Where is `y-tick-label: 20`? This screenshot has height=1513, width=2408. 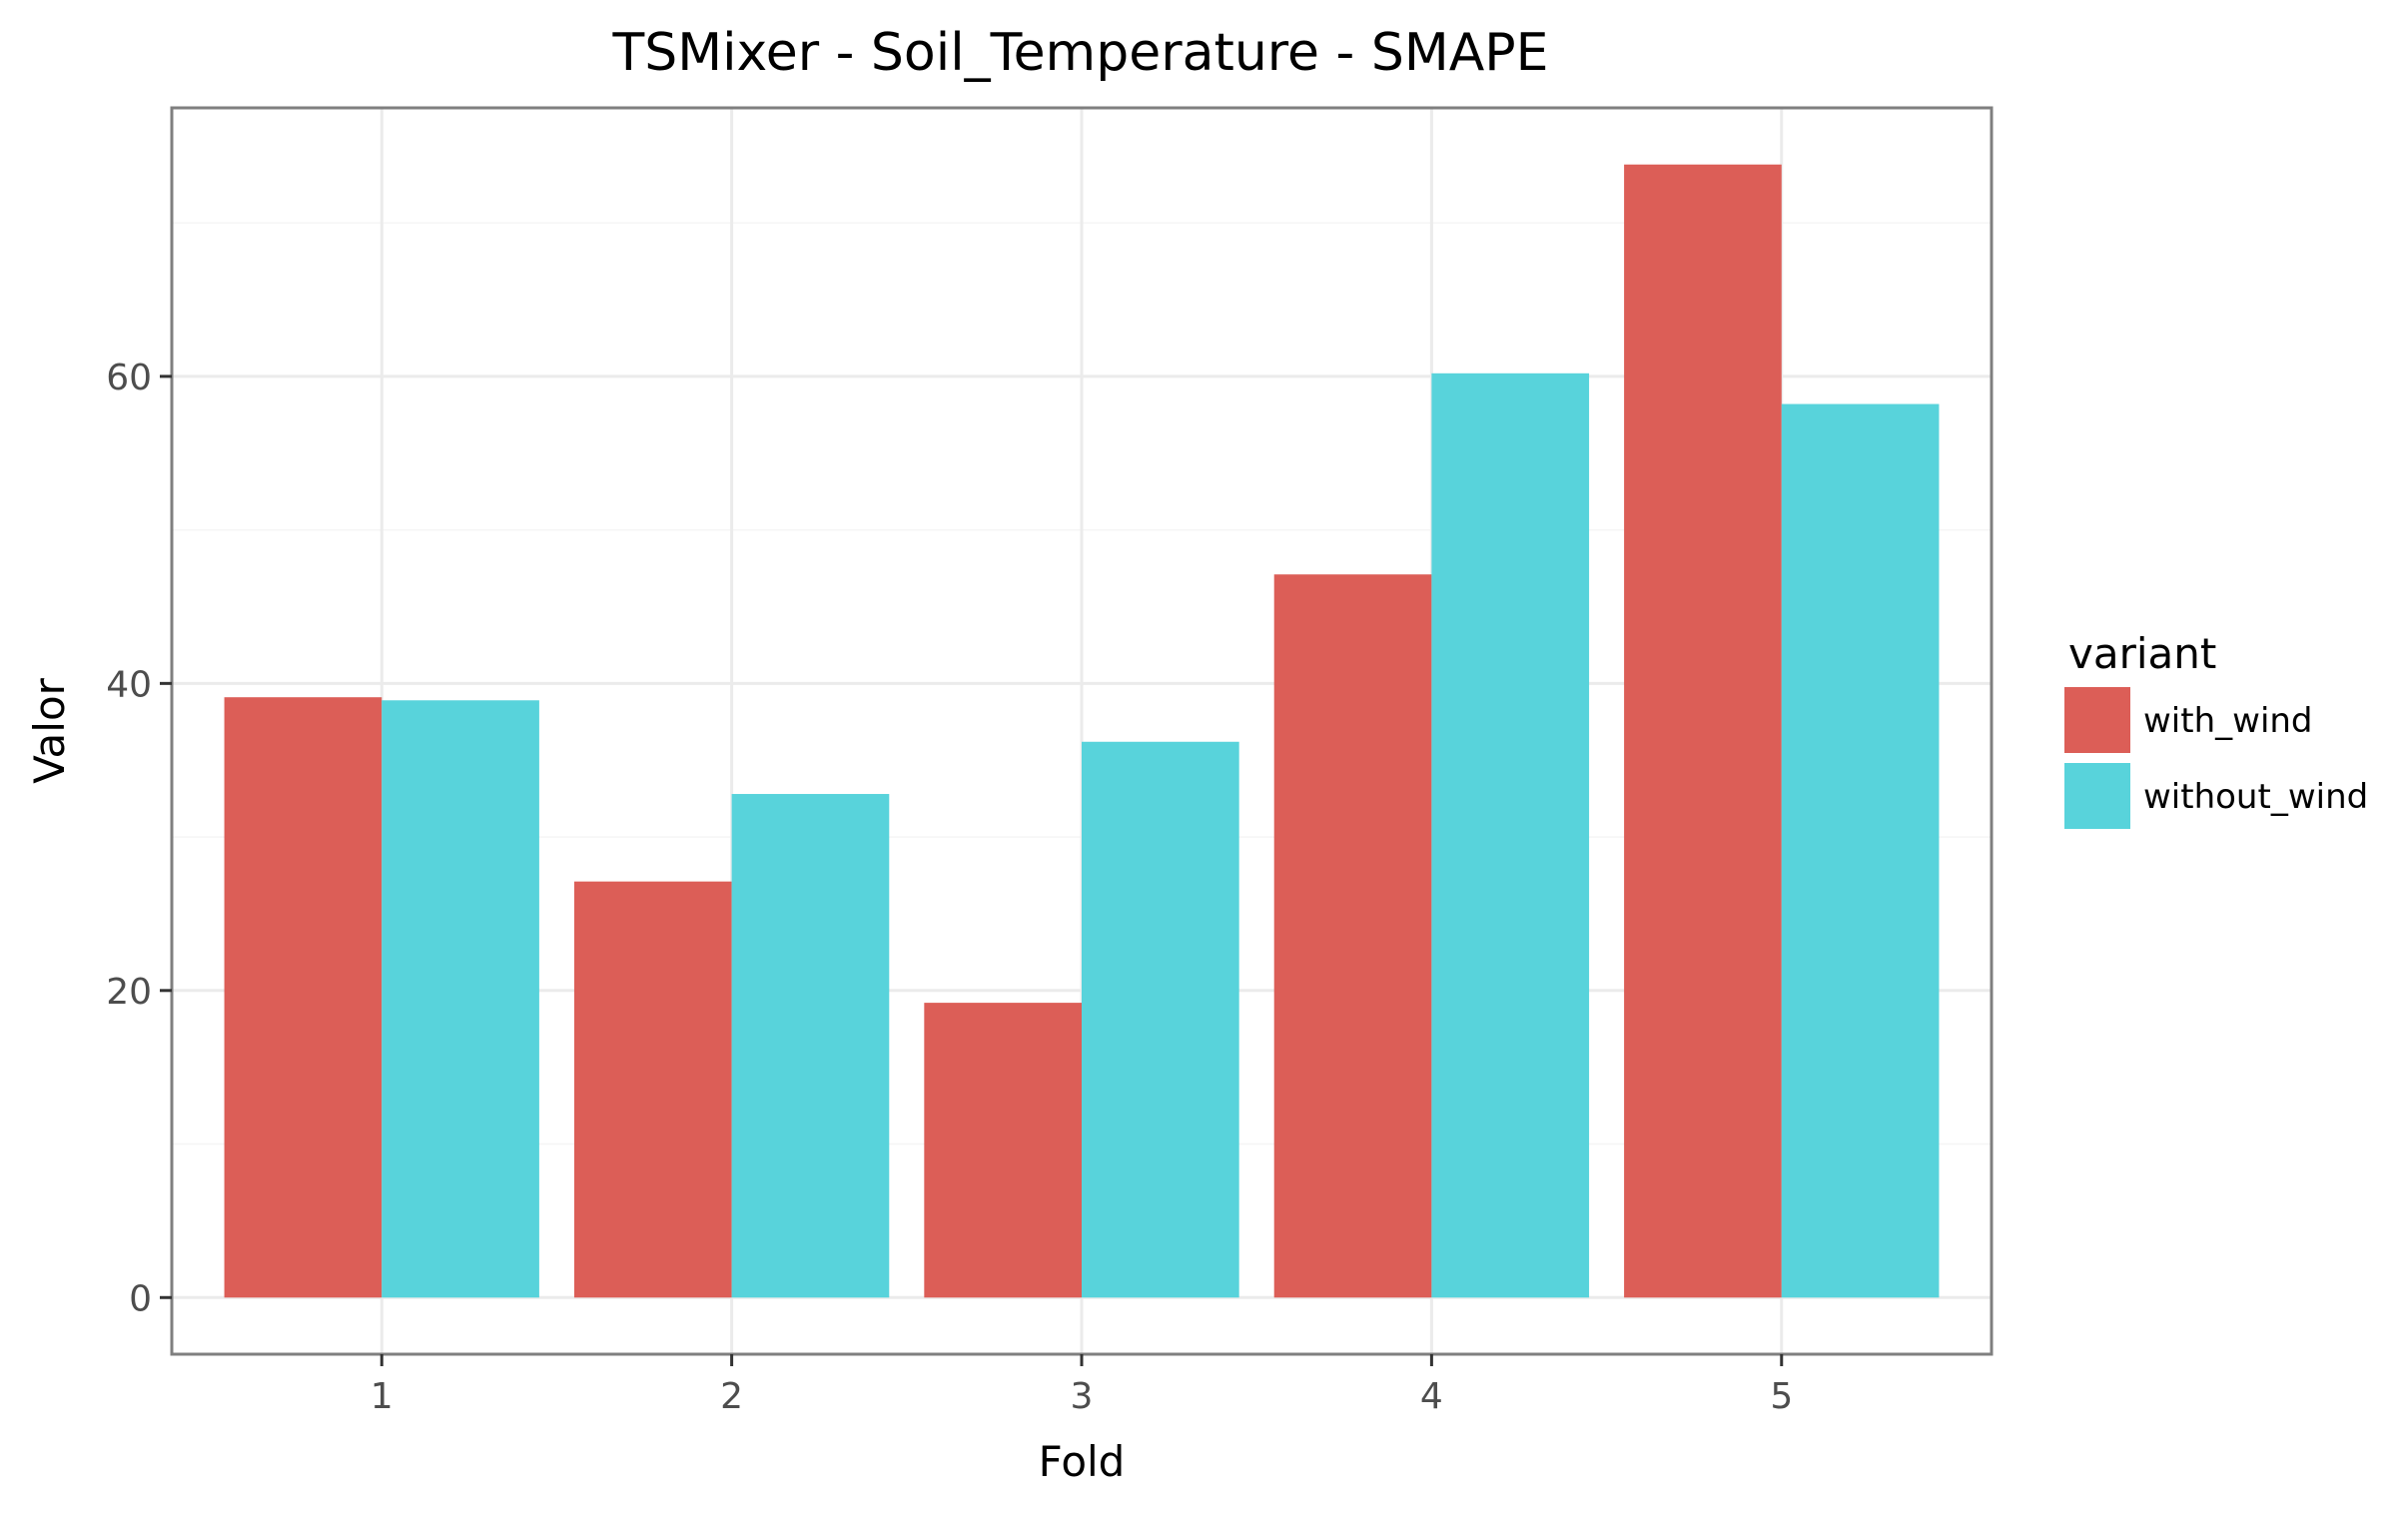 y-tick-label: 20 is located at coordinates (129, 992).